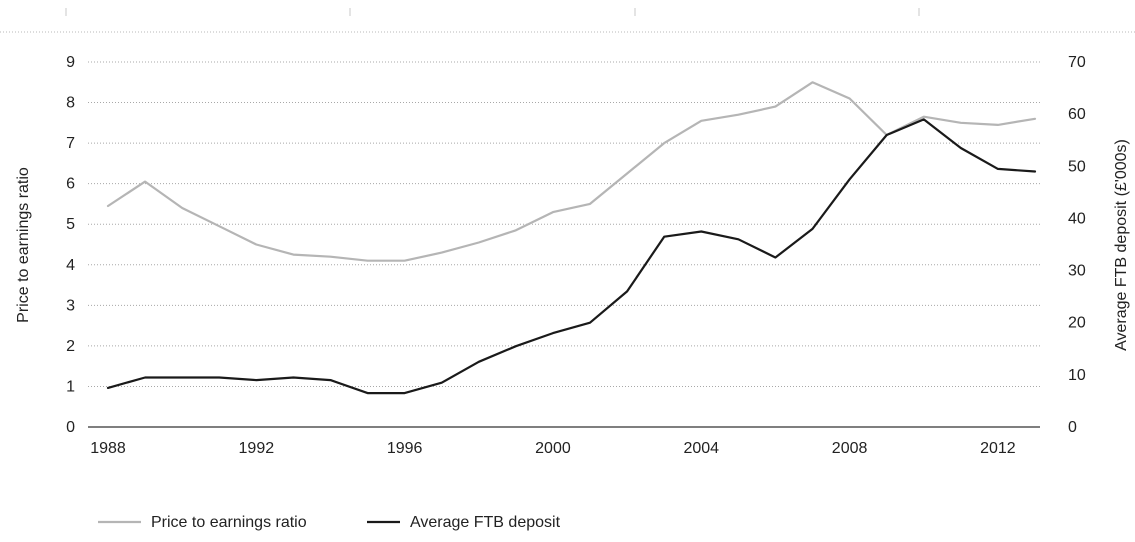 The image size is (1135, 542). Describe the element at coordinates (70, 184) in the screenshot. I see `left-axis-tick: 6` at that location.